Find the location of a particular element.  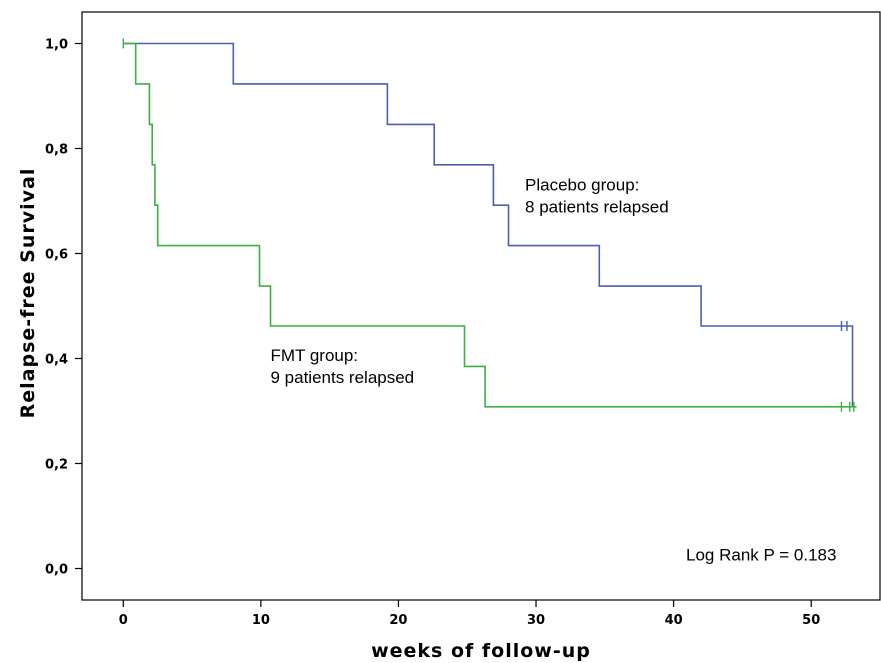

logrank-annotation: Log Rank P = 0.183 is located at coordinates (761, 555).